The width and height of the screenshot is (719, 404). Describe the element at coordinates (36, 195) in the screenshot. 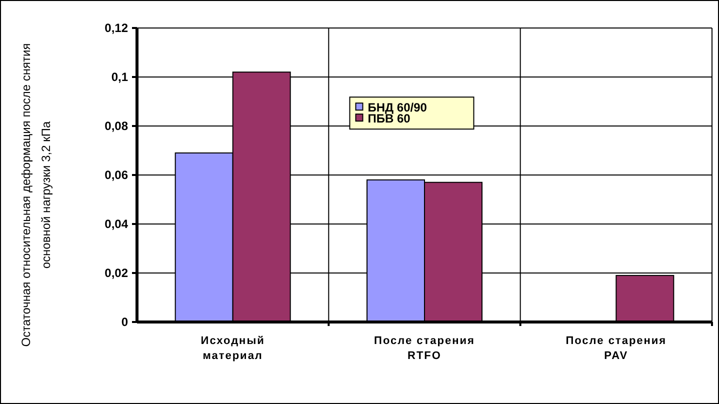

I see `y-axis-title: Остаточная относительная деформация после снятия основной нагрузки 3,2 кПа` at that location.